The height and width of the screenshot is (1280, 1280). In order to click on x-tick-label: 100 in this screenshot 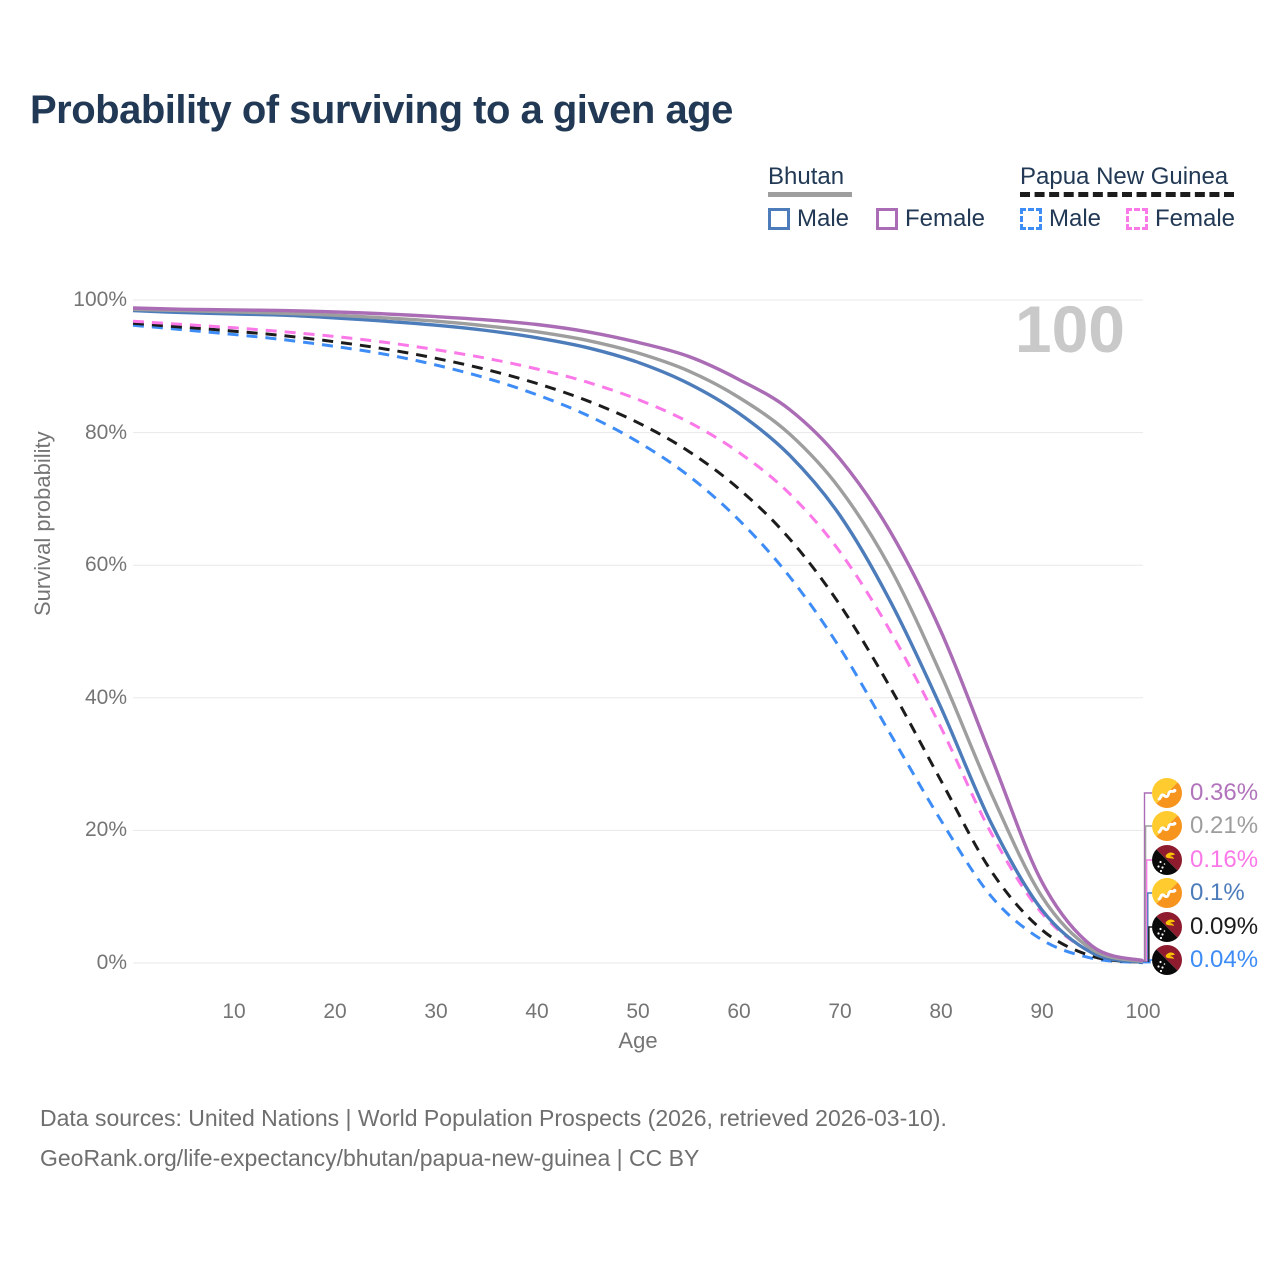, I will do `click(1143, 1011)`.